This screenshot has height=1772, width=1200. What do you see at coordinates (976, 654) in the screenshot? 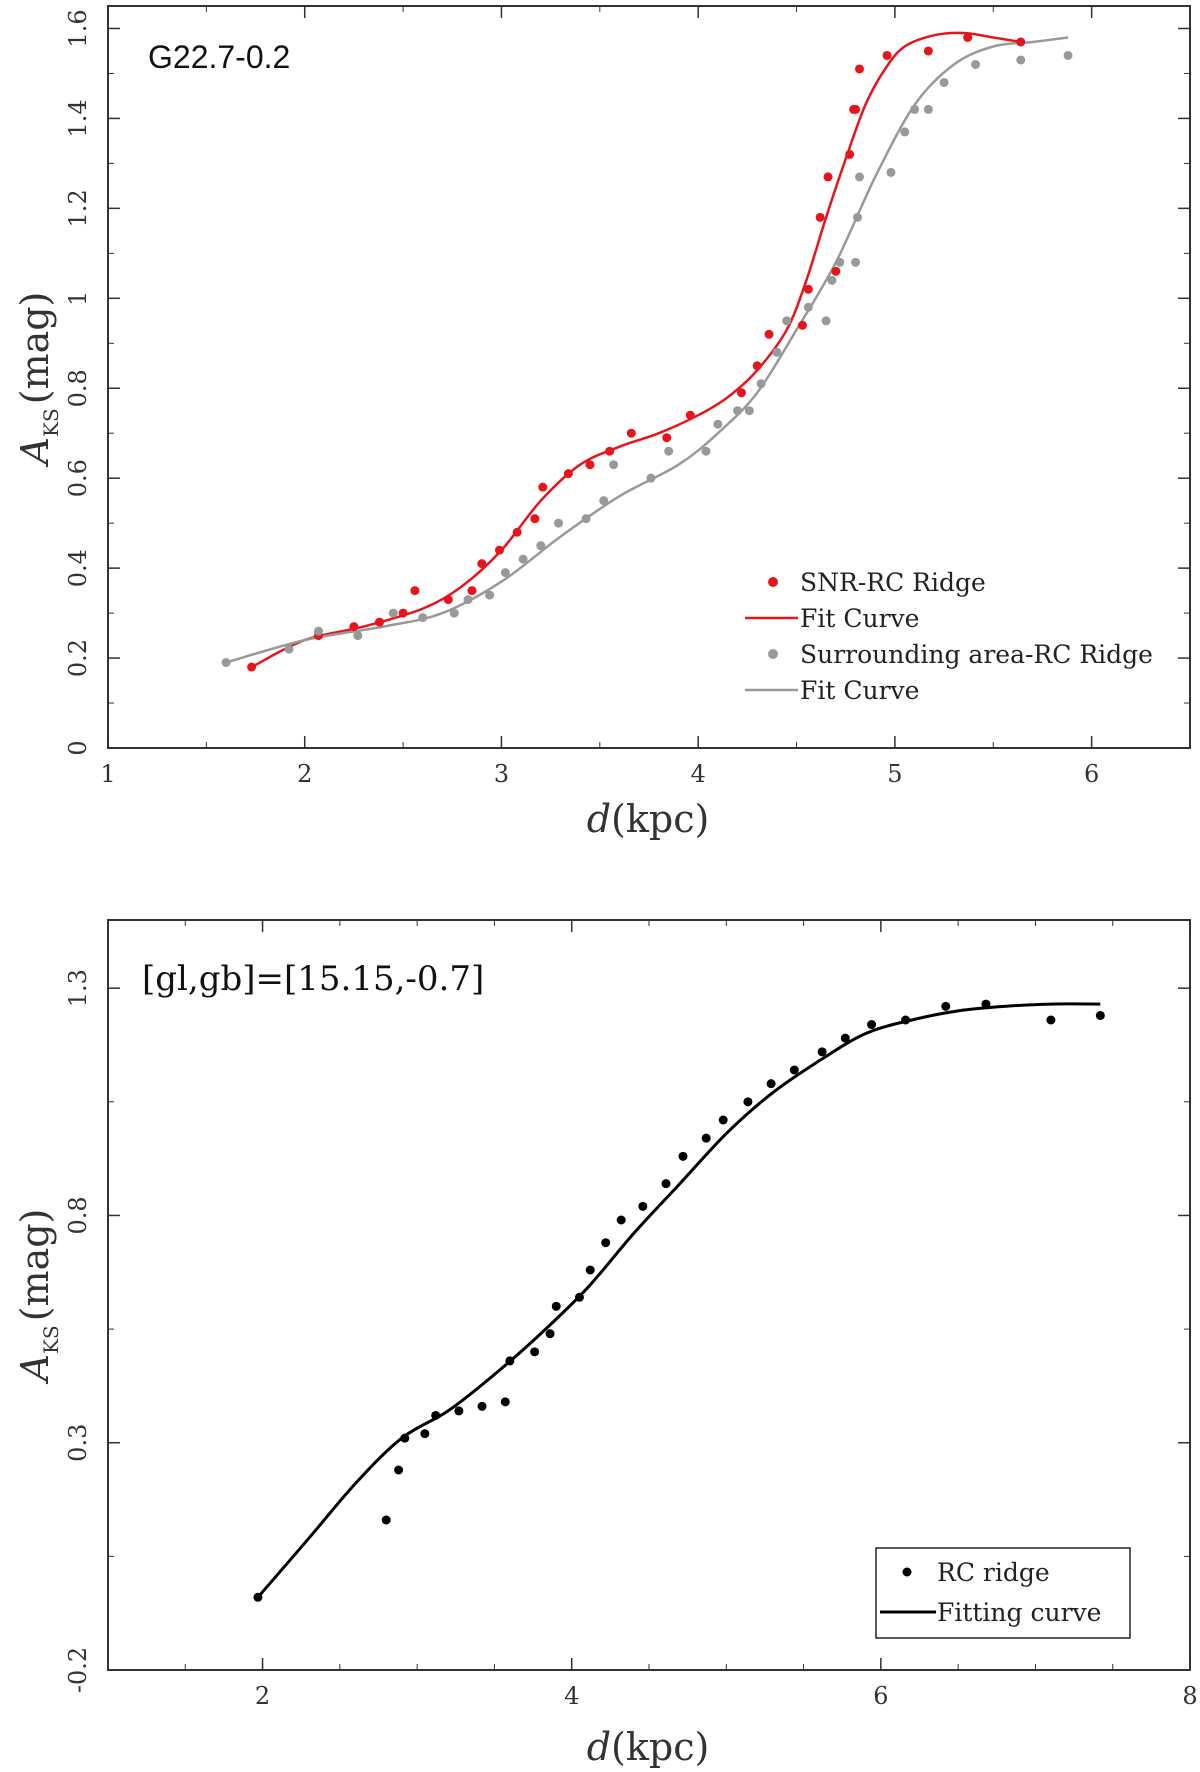
I see `legend-label-surrounding-points: Surrounding area-RC Ridge` at bounding box center [976, 654].